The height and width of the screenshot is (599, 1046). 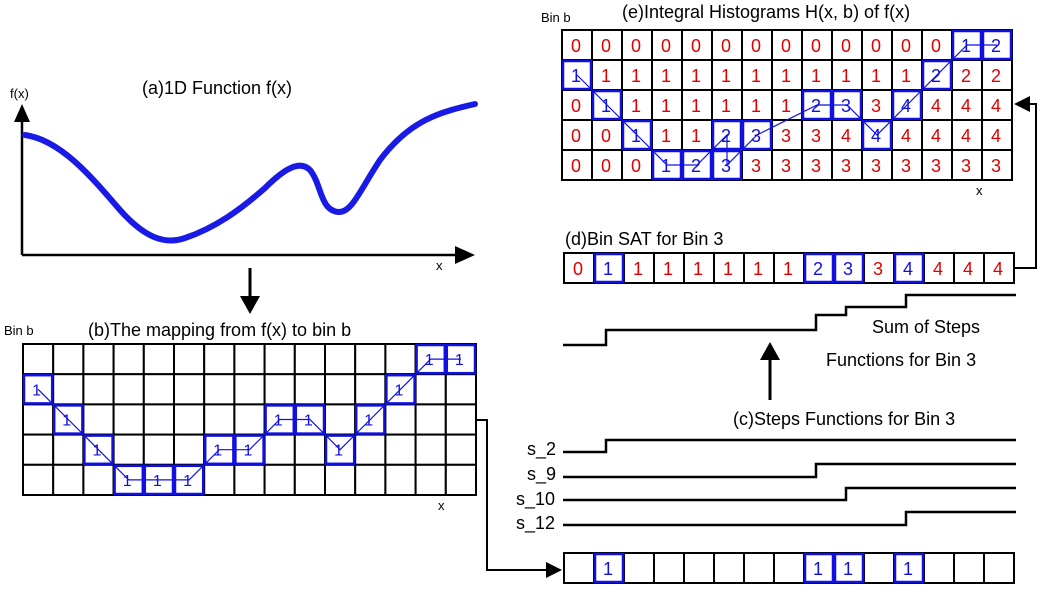 What do you see at coordinates (219, 330) in the screenshot?
I see `panel-b-title: (b)The mapping from f(x) to bin b` at bounding box center [219, 330].